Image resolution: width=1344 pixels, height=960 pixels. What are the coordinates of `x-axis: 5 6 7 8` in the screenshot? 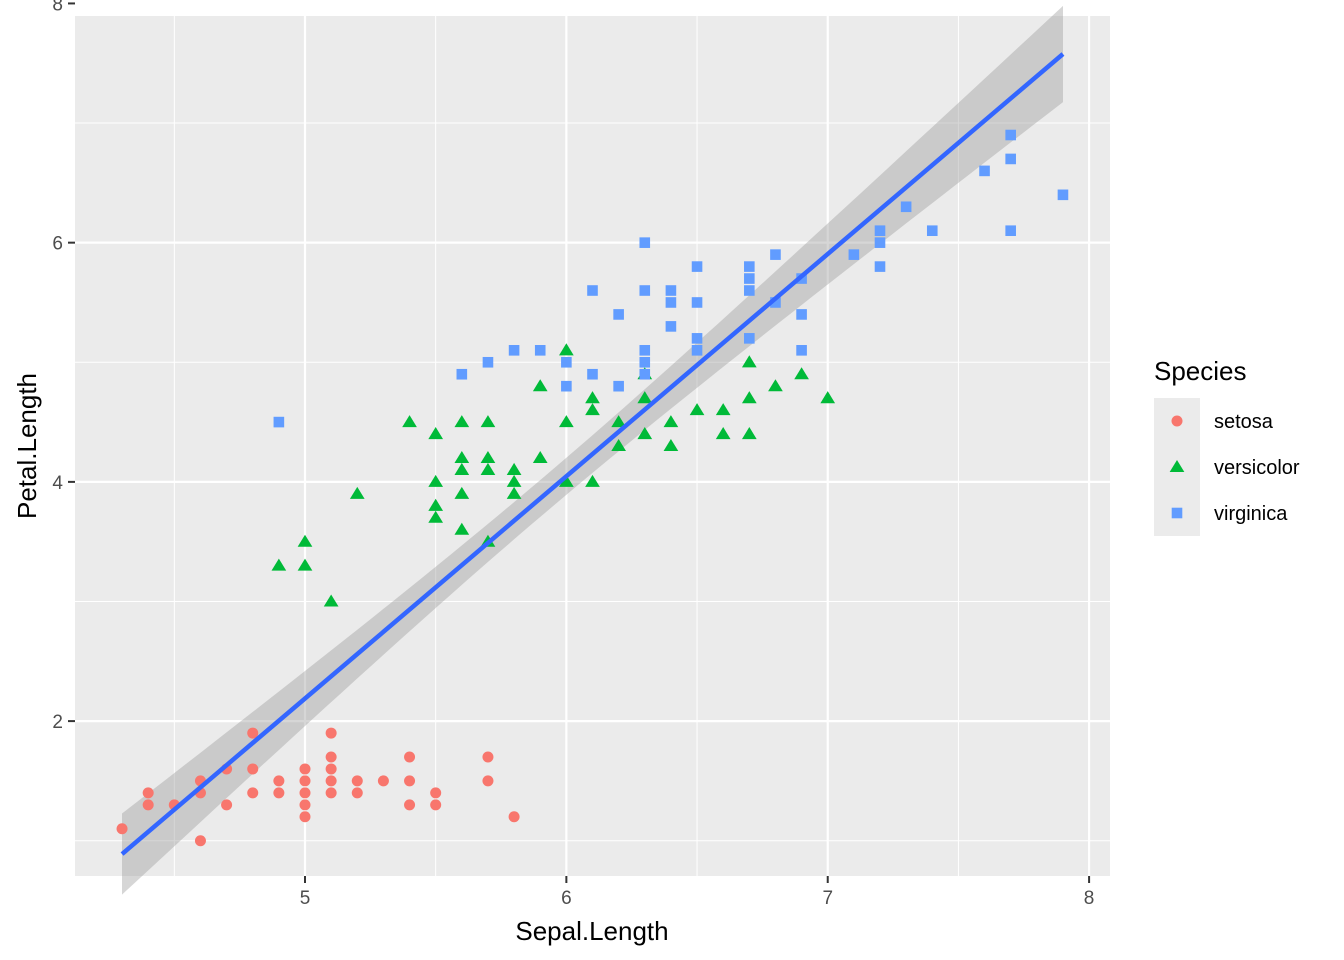 It's located at (697, 892).